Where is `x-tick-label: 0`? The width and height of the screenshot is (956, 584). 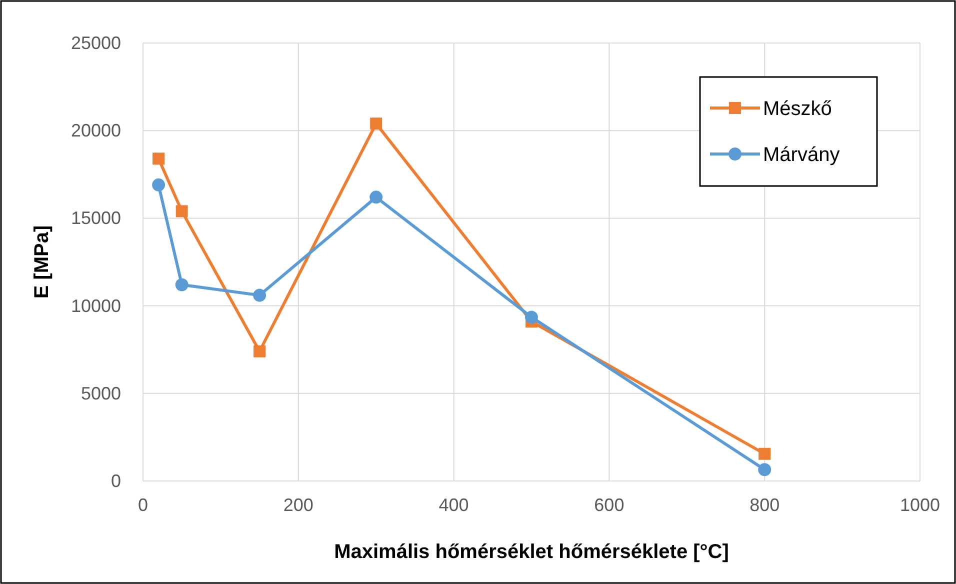
x-tick-label: 0 is located at coordinates (143, 505).